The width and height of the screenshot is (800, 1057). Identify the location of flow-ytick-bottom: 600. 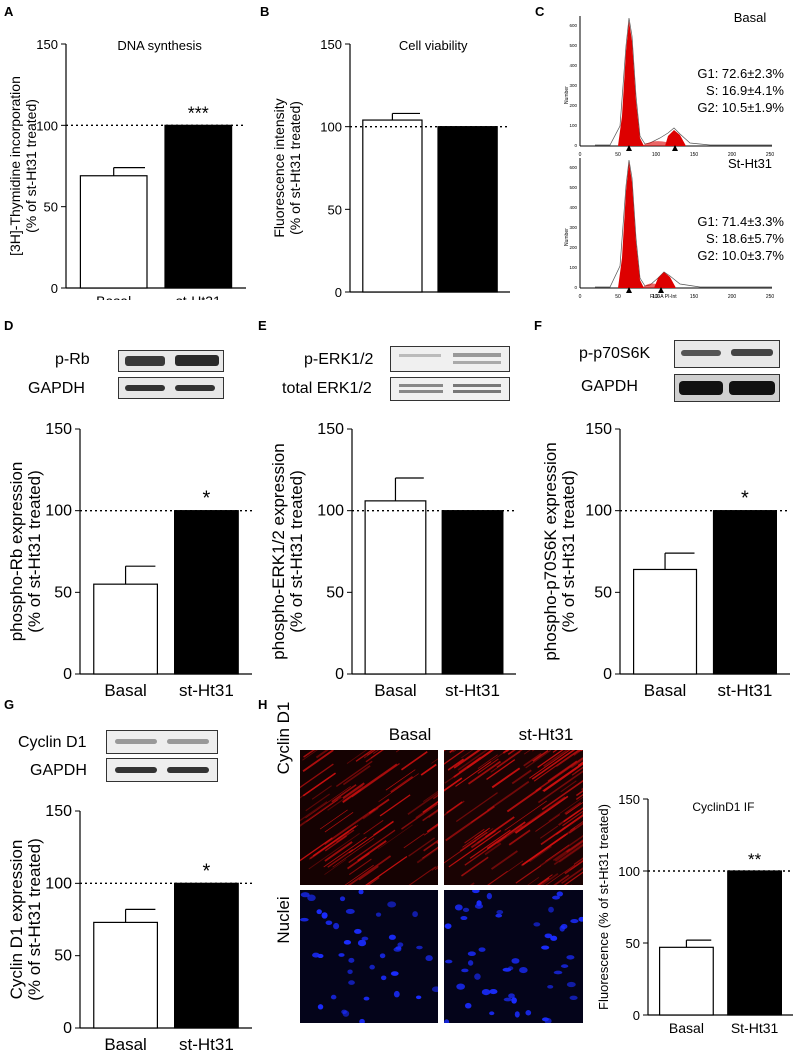
(573, 167).